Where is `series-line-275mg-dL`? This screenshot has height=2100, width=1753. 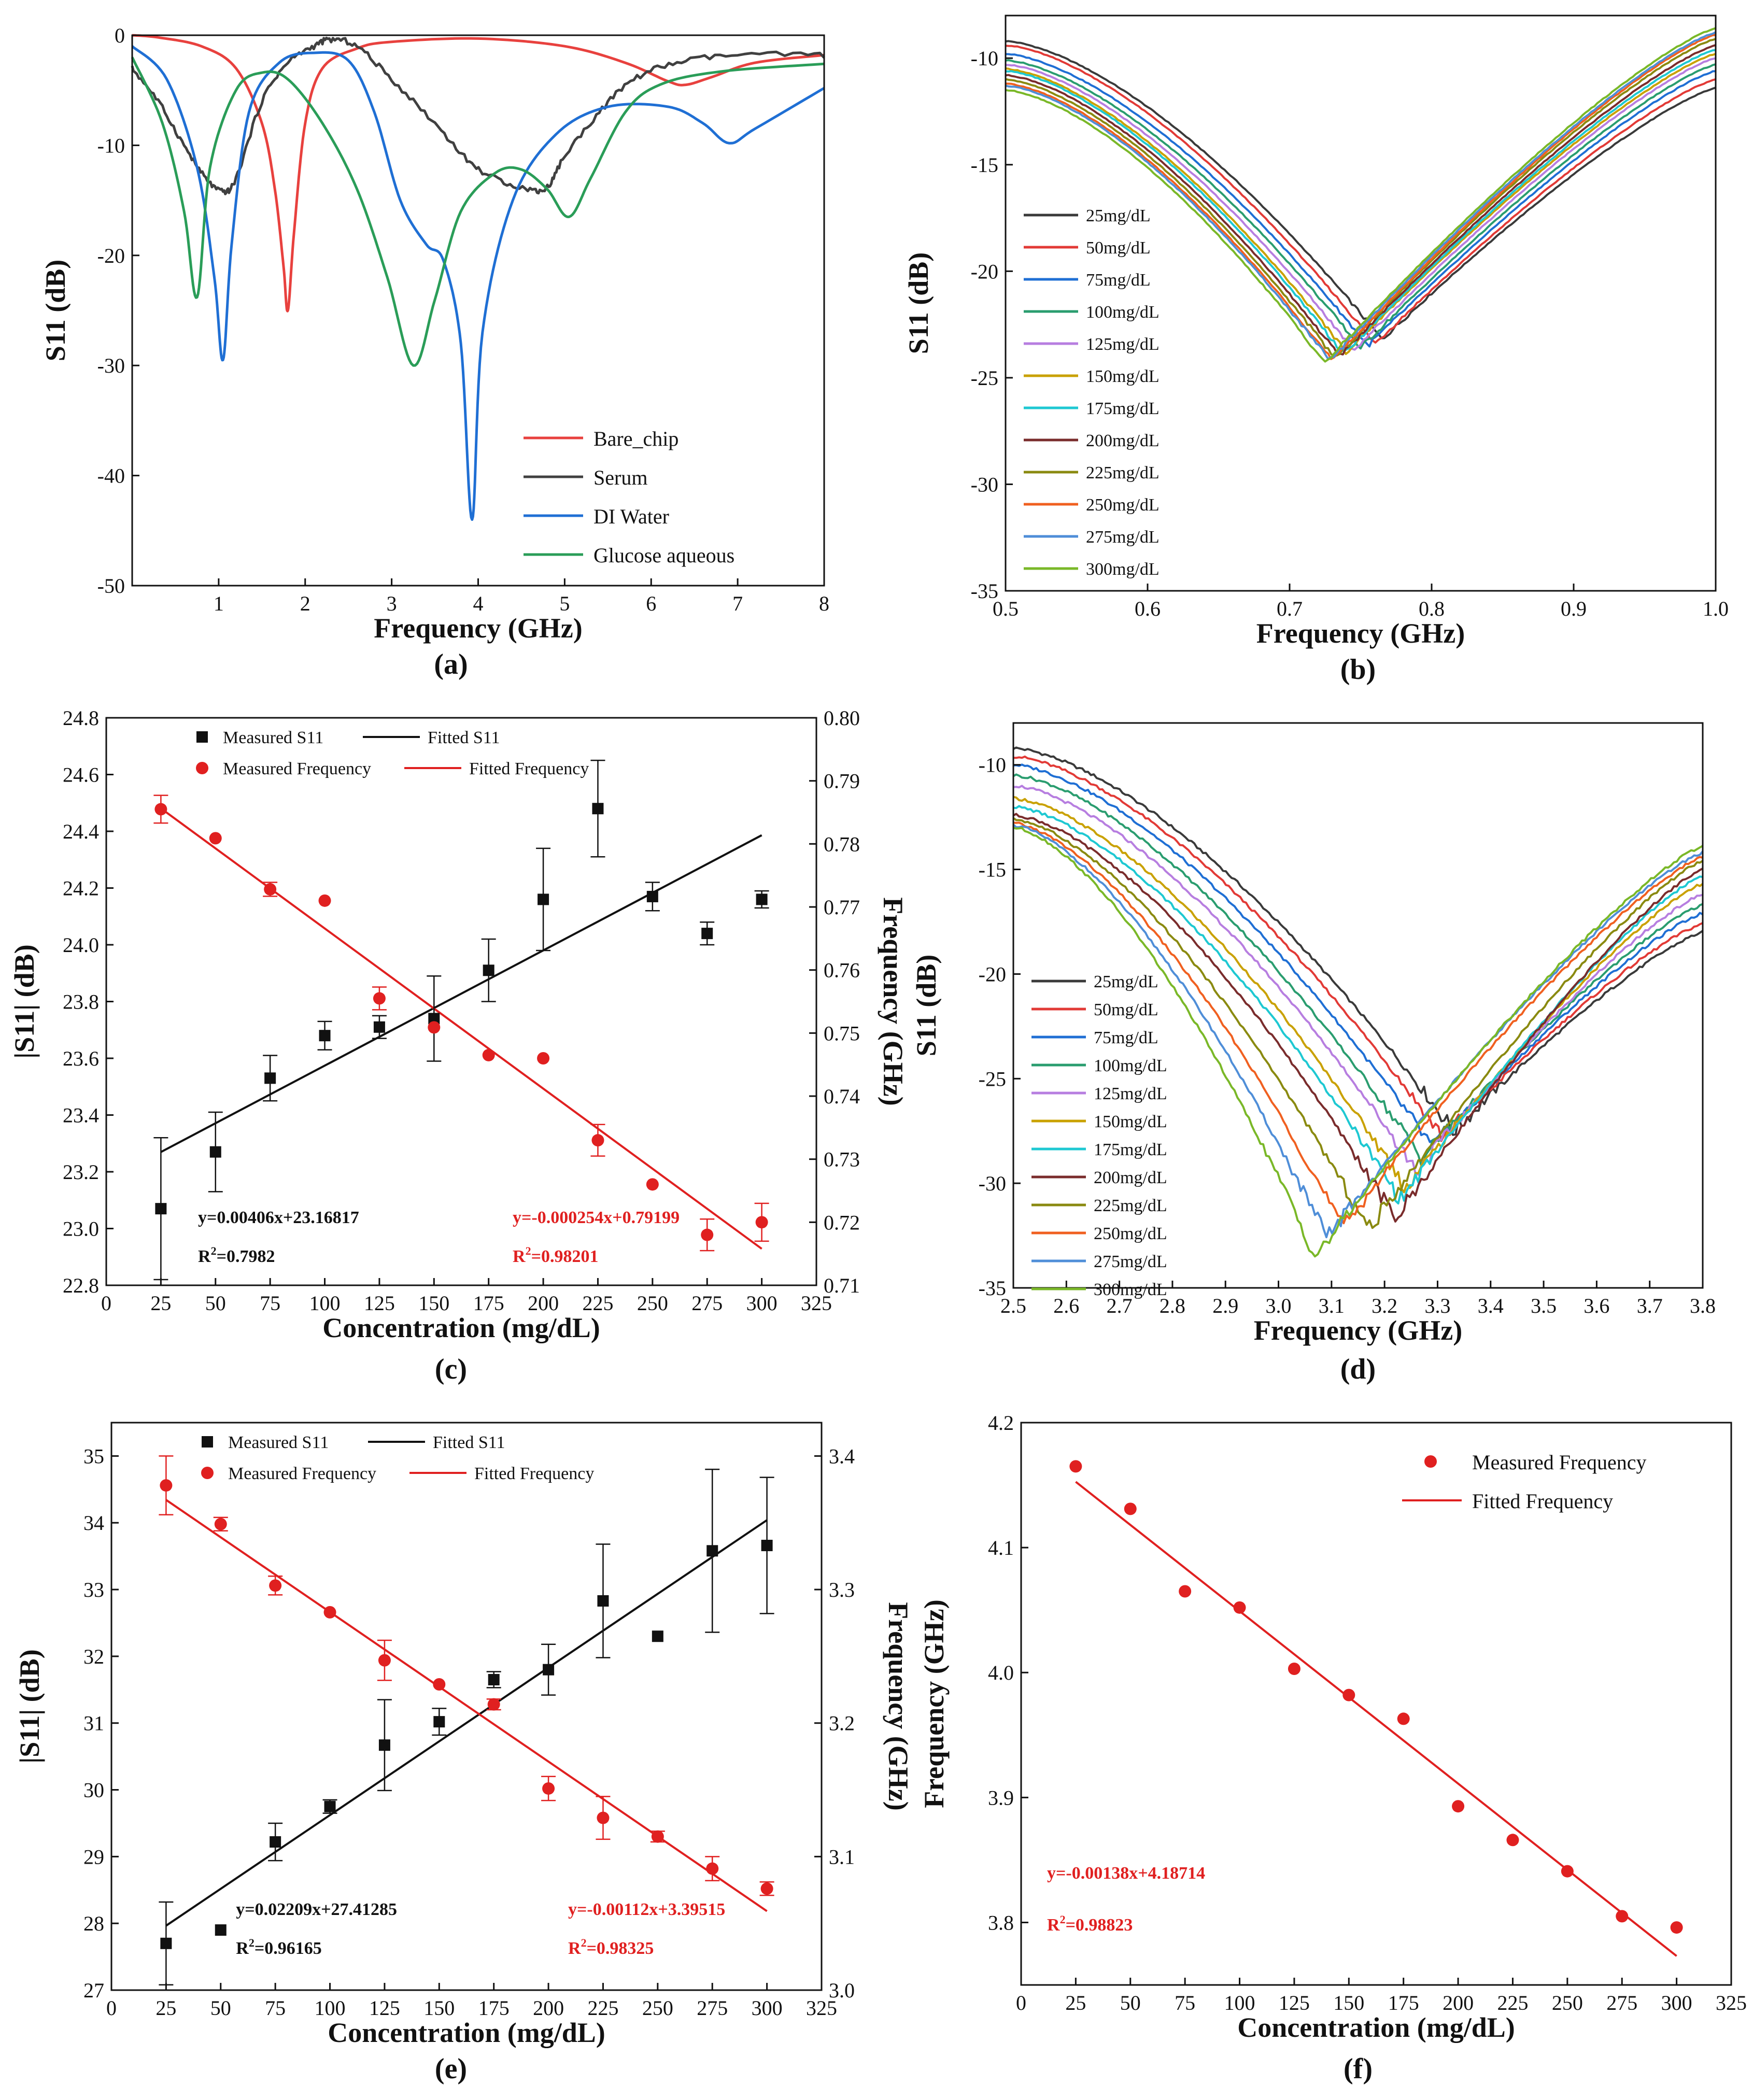
series-line-275mg-dL is located at coordinates (1358, 1031).